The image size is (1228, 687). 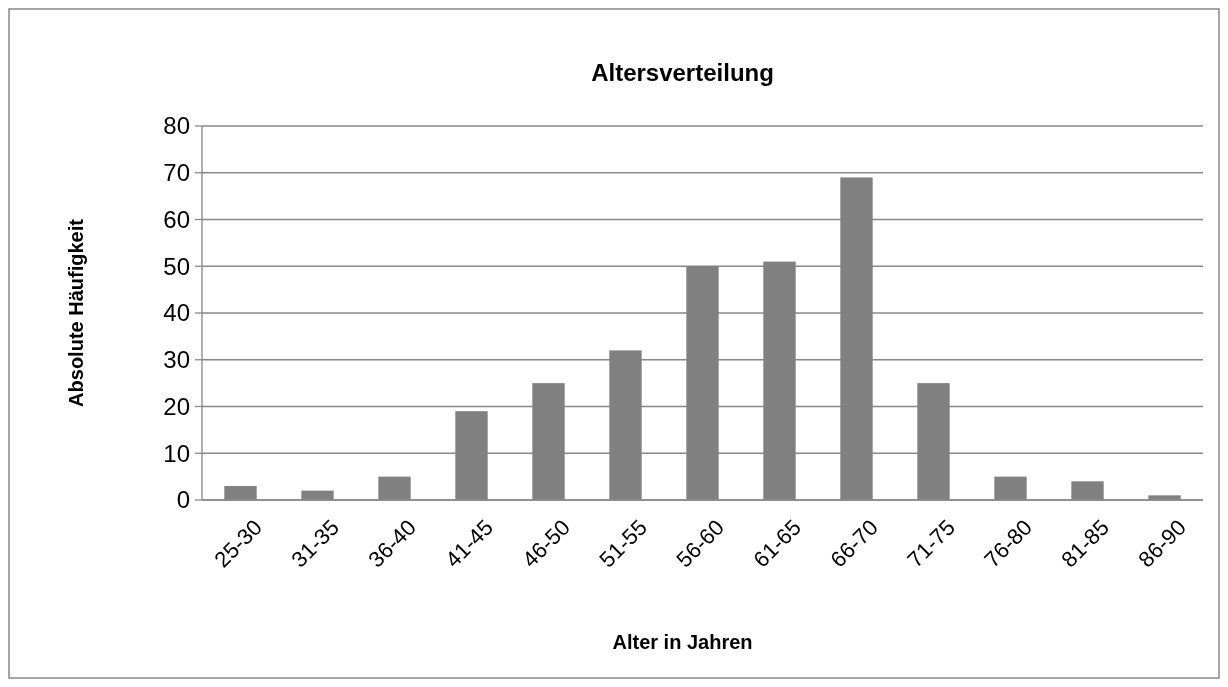 What do you see at coordinates (176, 219) in the screenshot?
I see `y-tick-label: 60` at bounding box center [176, 219].